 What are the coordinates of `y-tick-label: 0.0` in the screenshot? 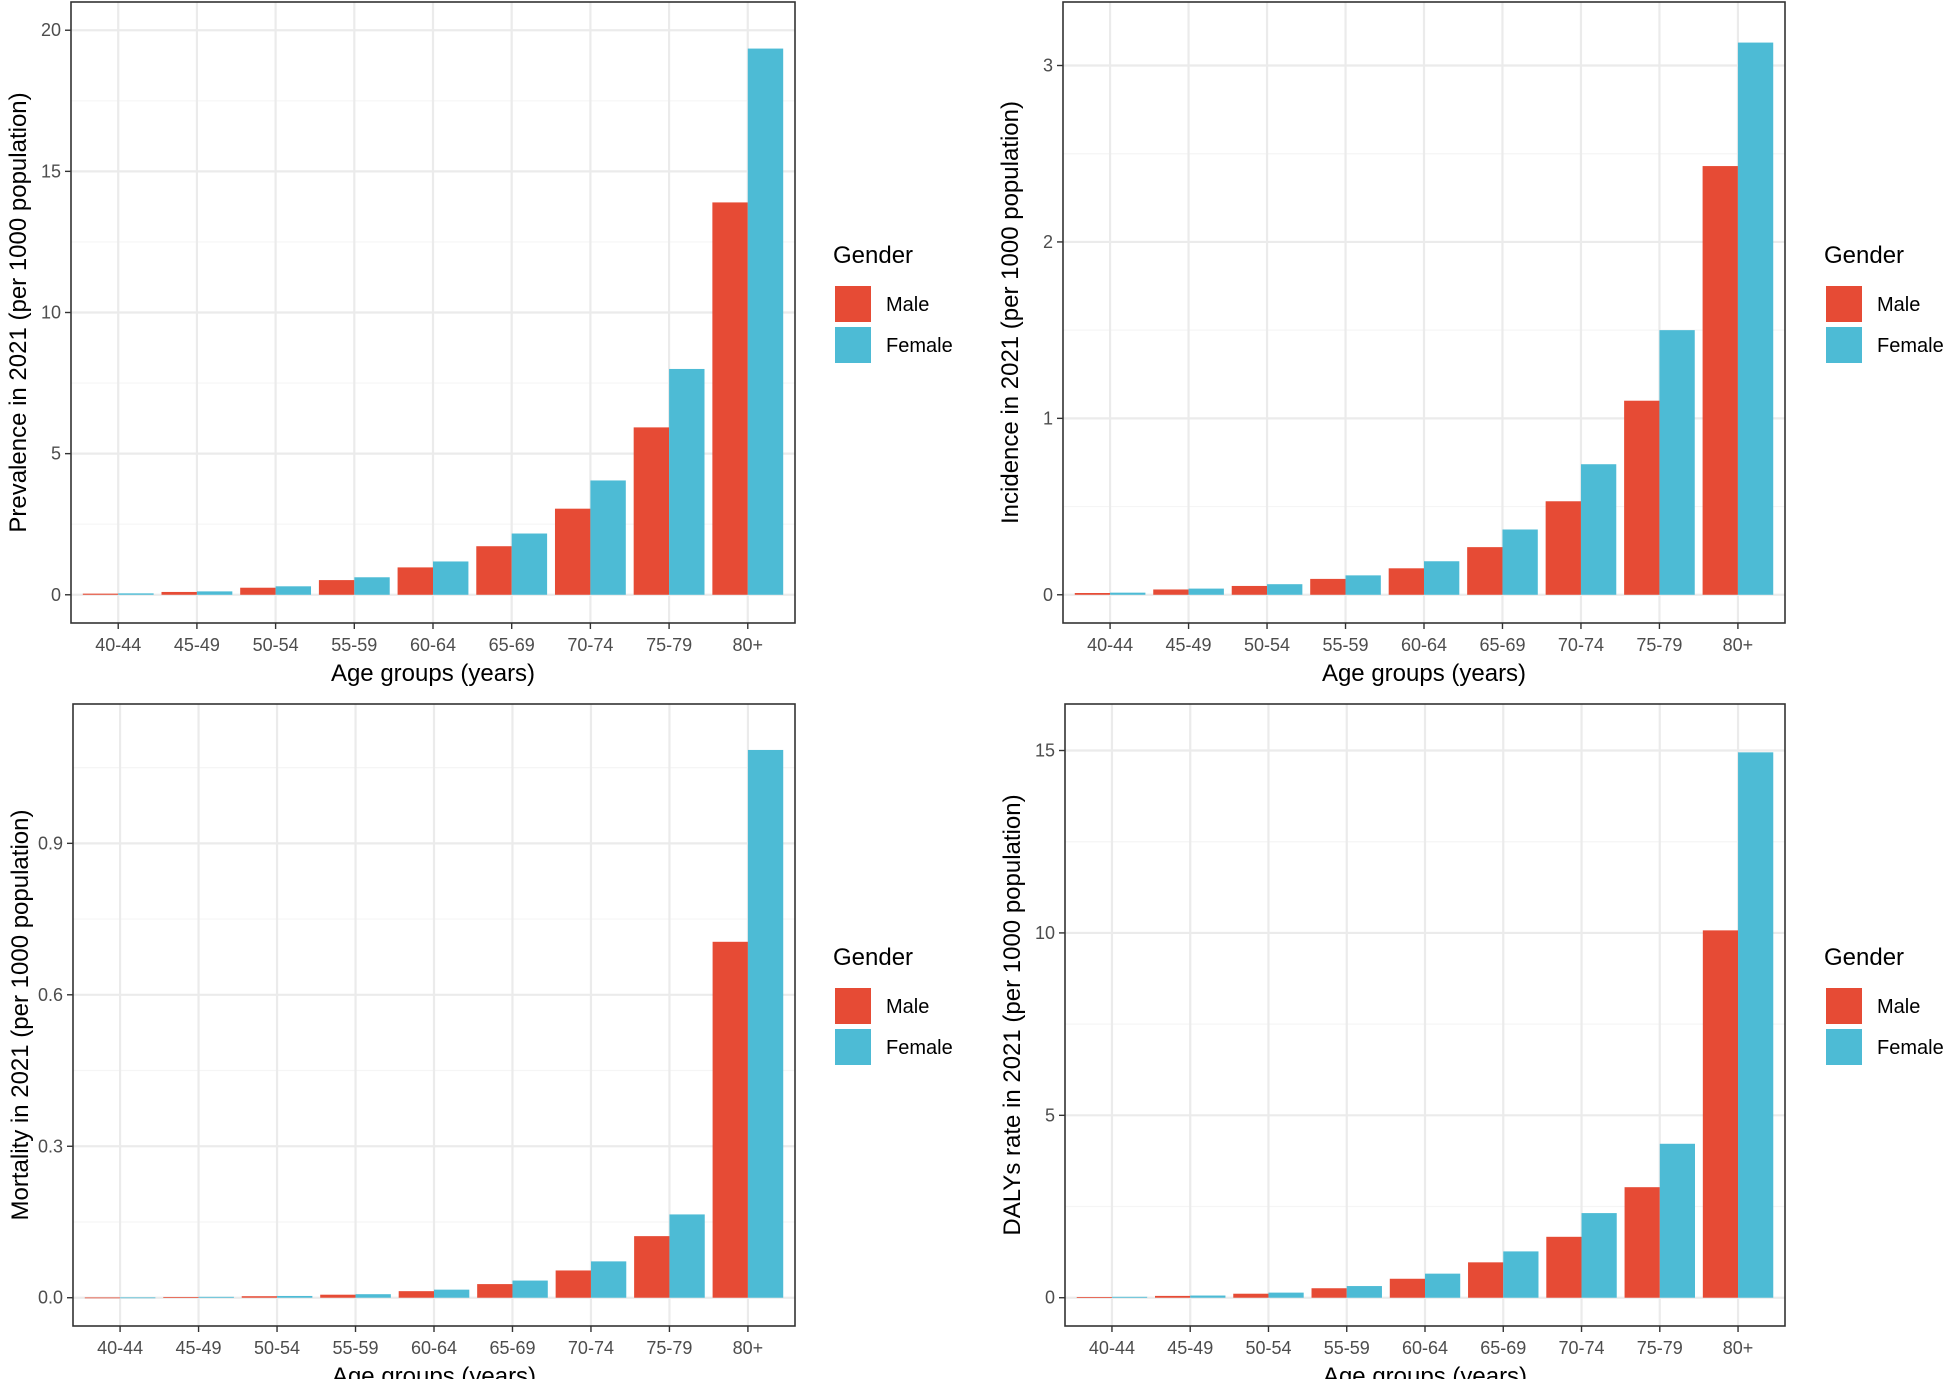 It's located at (50, 1298).